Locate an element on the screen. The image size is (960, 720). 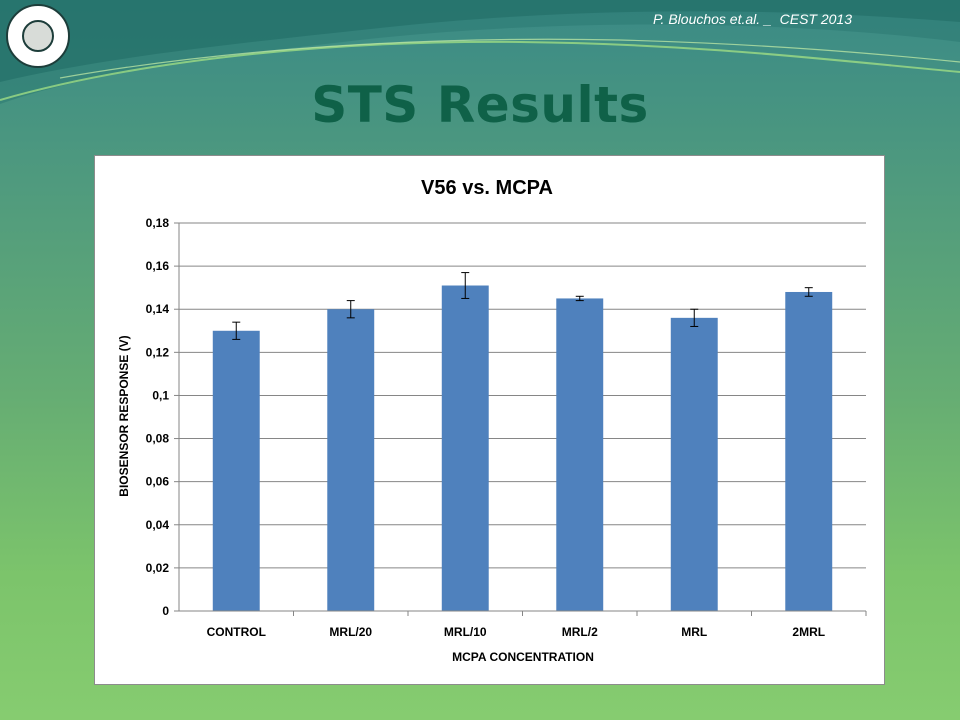
y-tick-label: 0,08 is located at coordinates (158, 439).